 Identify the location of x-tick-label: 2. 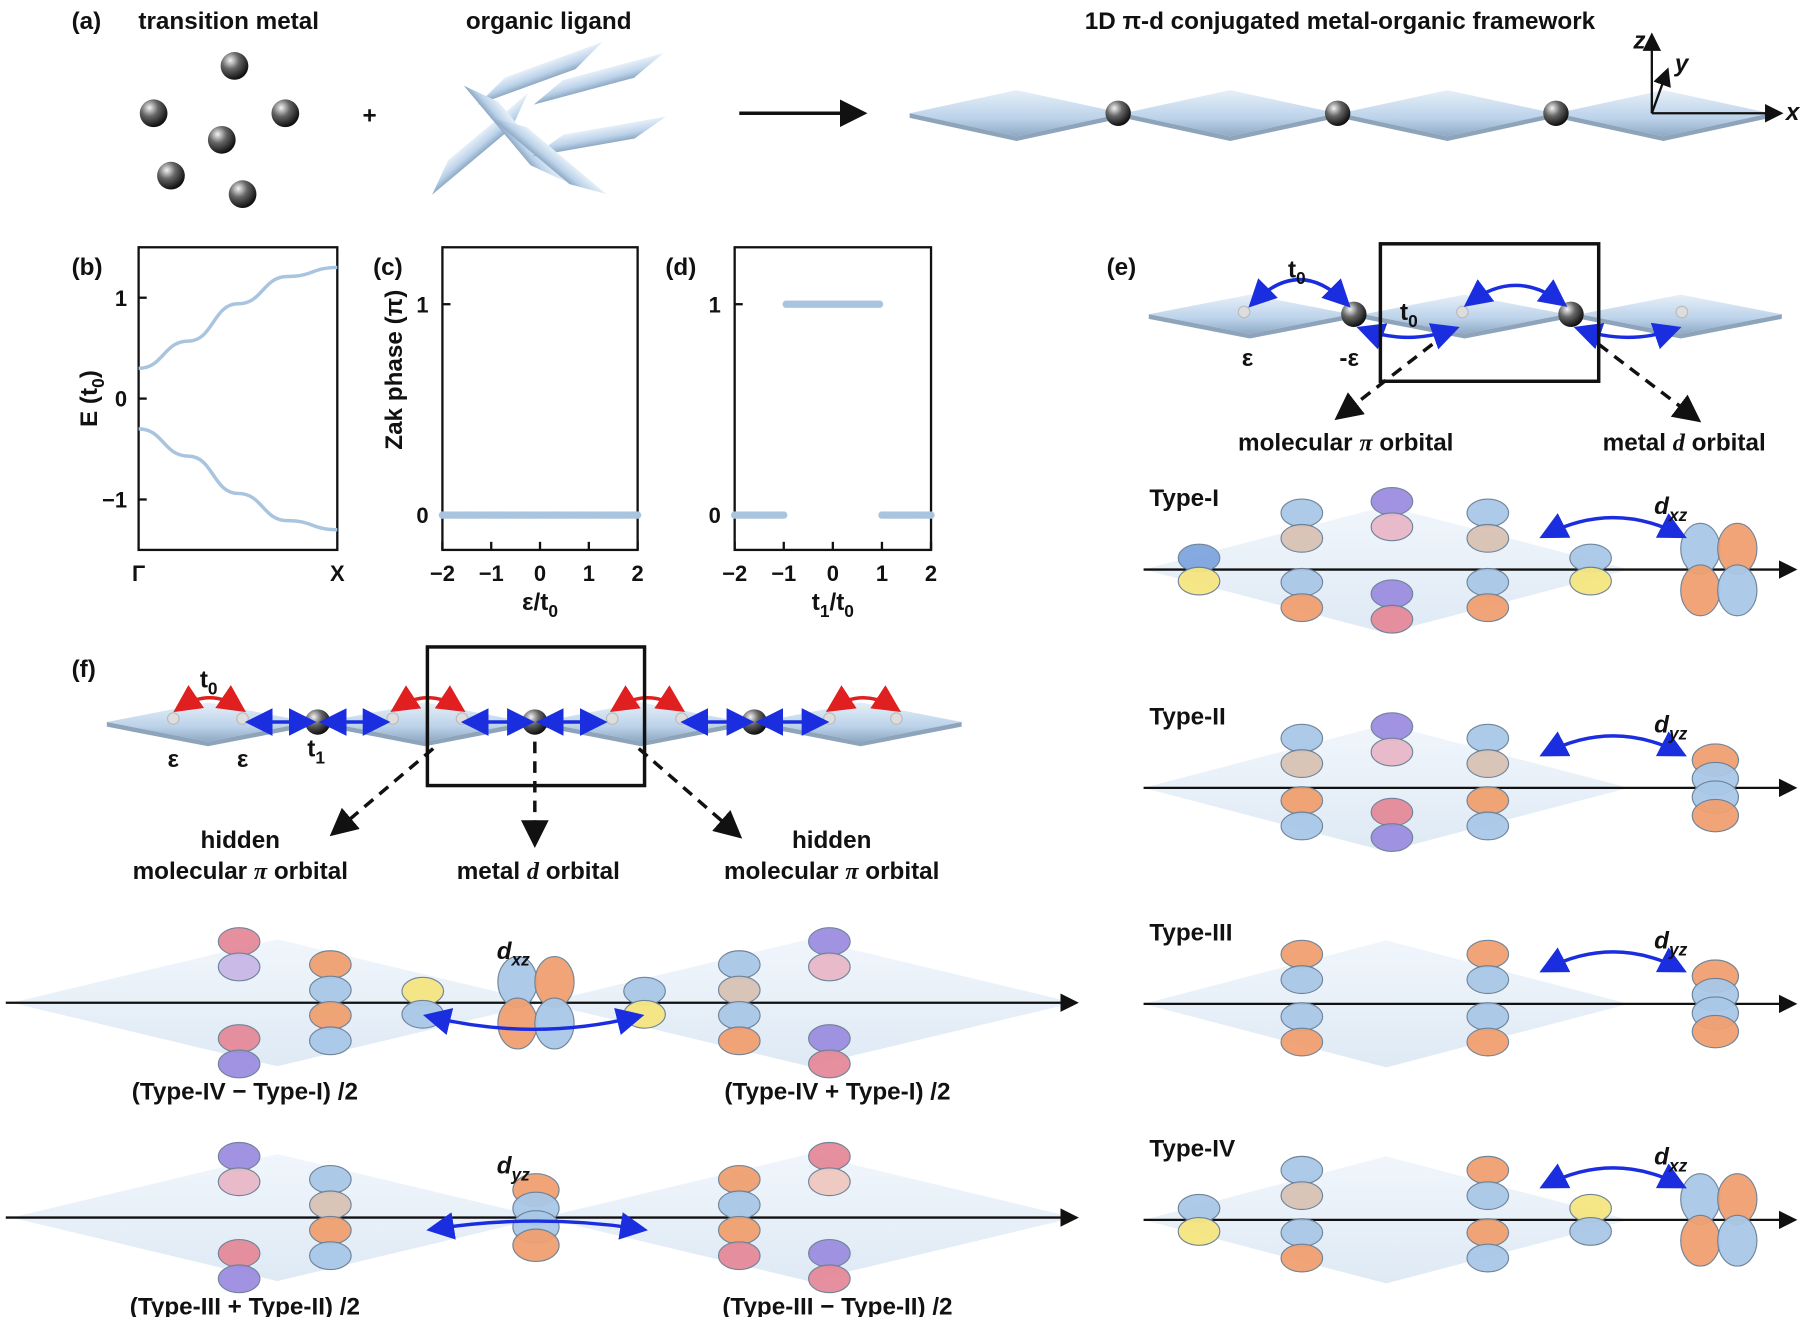
(638, 573).